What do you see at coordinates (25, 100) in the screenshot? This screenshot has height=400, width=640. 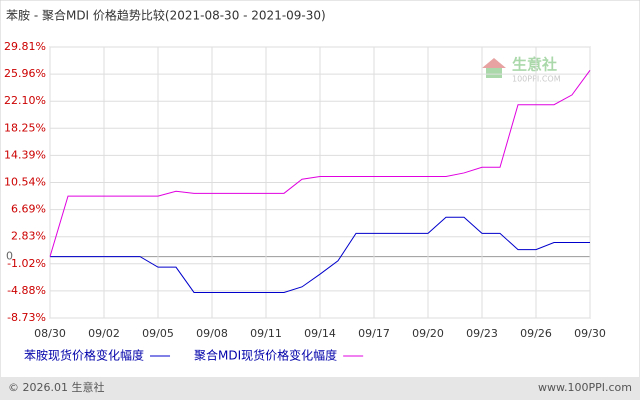 I see `y-tick-label: 22.10%` at bounding box center [25, 100].